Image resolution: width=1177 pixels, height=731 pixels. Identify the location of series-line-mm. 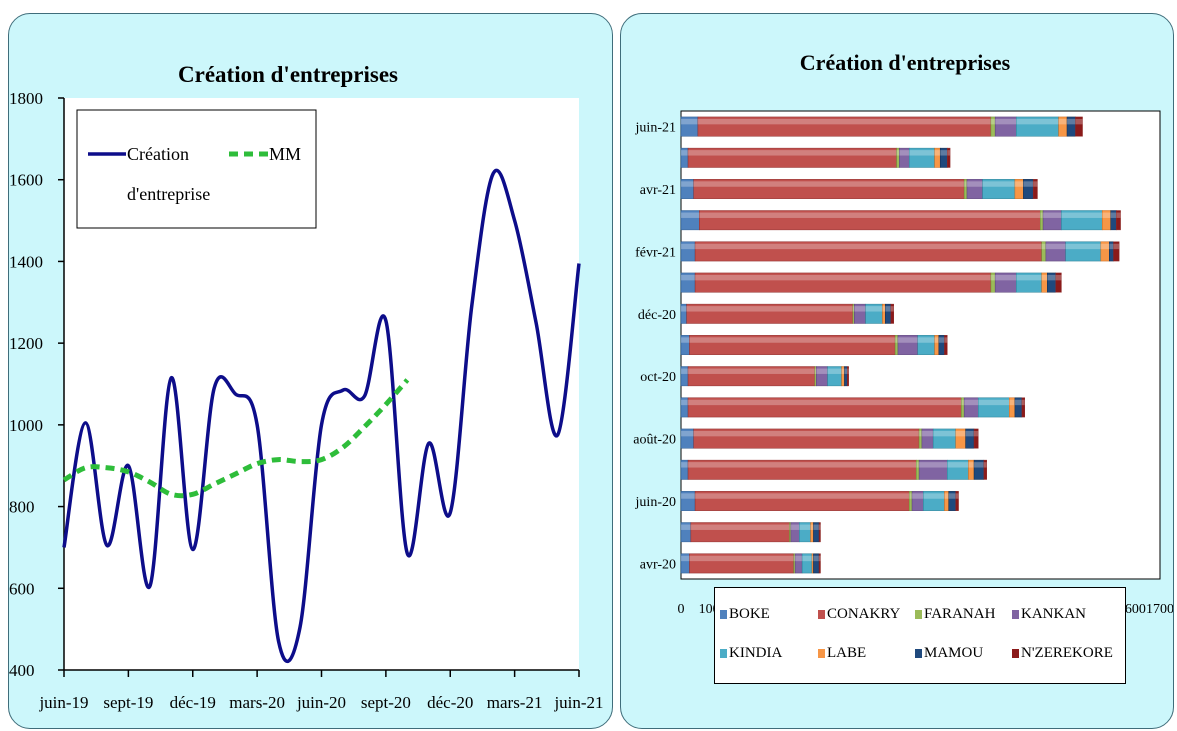
(236, 438).